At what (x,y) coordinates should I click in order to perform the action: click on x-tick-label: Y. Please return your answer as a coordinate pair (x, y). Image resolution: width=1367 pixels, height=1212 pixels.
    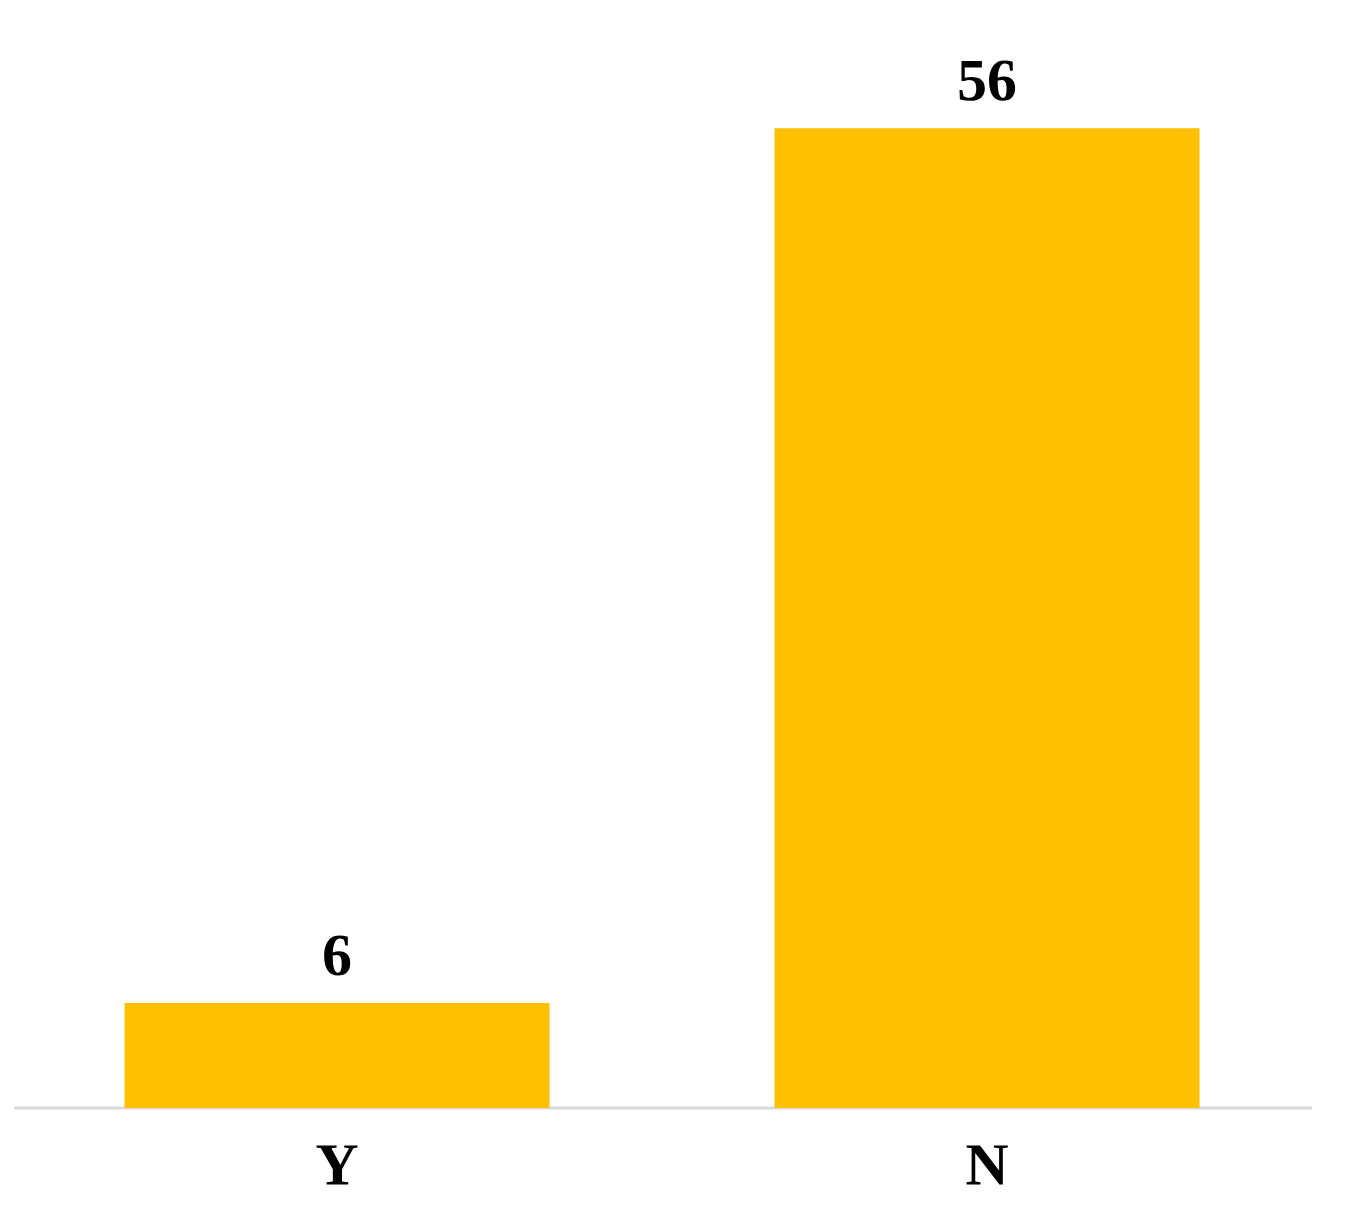
    Looking at the image, I should click on (337, 1165).